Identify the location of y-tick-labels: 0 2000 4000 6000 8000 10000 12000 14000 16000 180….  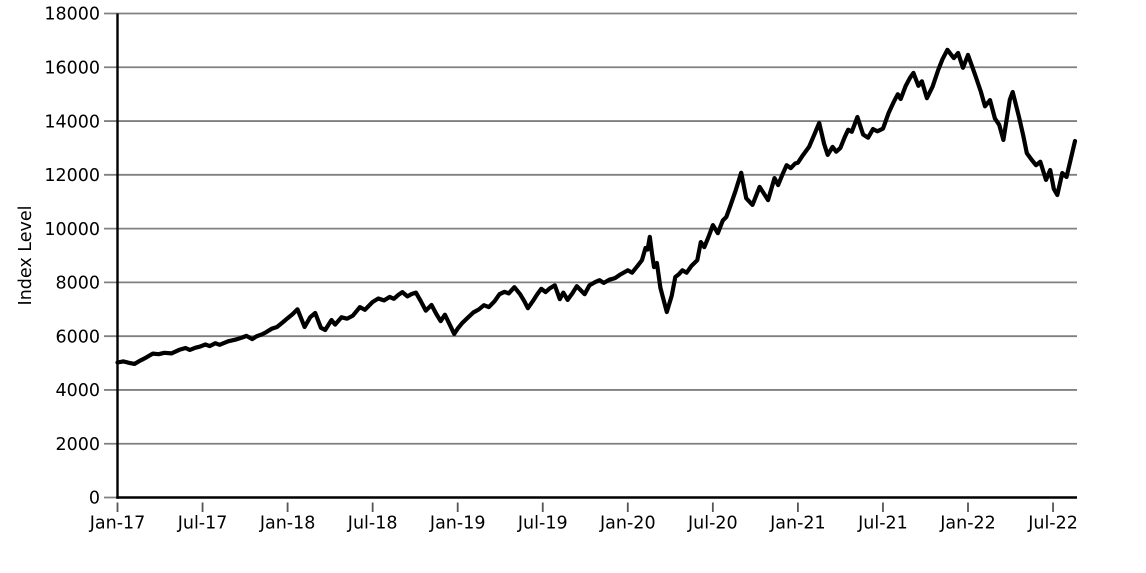
(72, 257).